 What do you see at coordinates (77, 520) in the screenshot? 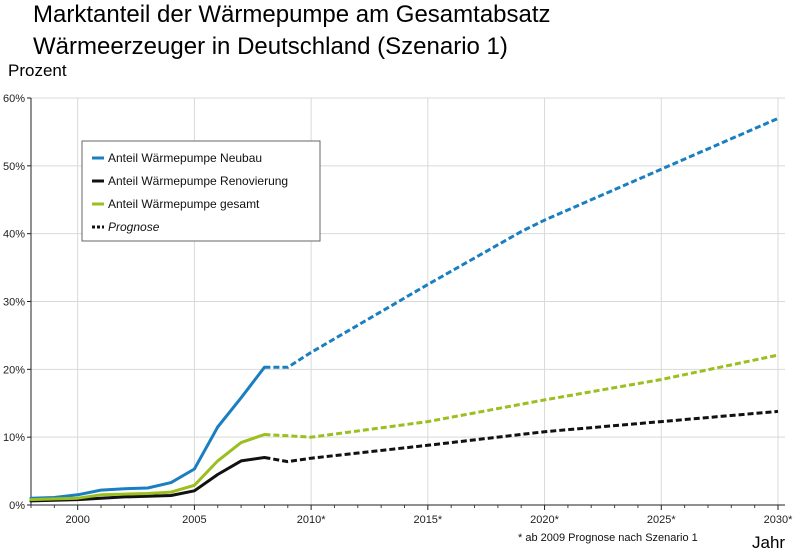
I see `x-tick-label: 2000` at bounding box center [77, 520].